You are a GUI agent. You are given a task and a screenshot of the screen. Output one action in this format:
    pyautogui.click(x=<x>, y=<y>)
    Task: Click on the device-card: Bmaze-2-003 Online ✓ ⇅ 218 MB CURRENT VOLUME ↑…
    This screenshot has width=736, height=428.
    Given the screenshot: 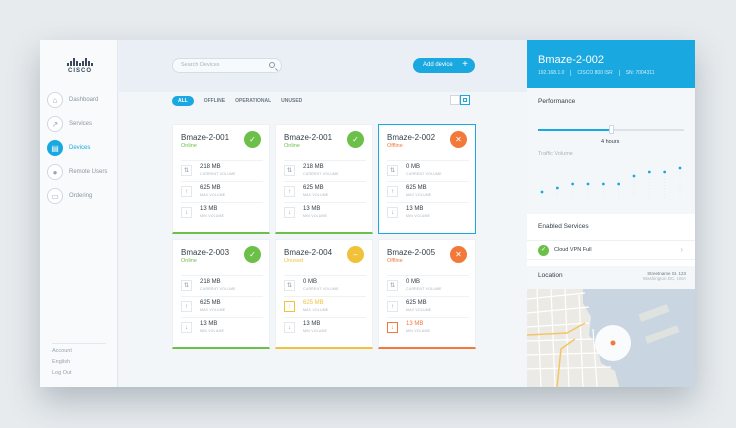 What is the action you would take?
    pyautogui.click(x=221, y=294)
    